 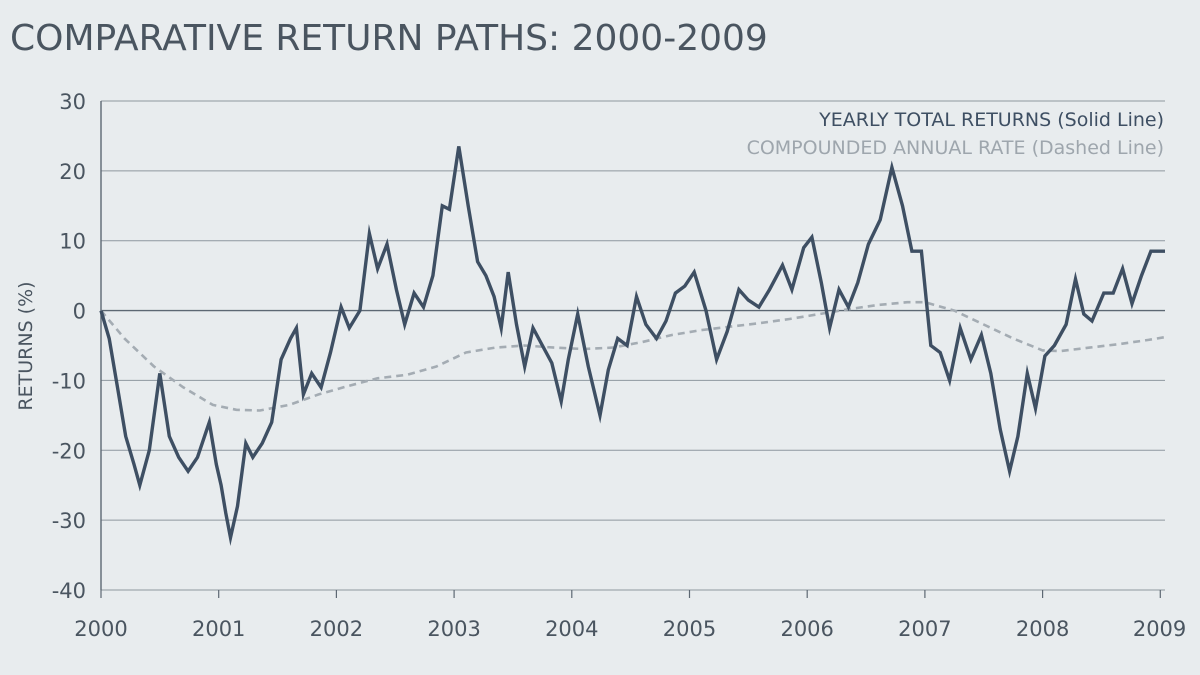 What do you see at coordinates (72, 102) in the screenshot?
I see `y-tick-label: 30` at bounding box center [72, 102].